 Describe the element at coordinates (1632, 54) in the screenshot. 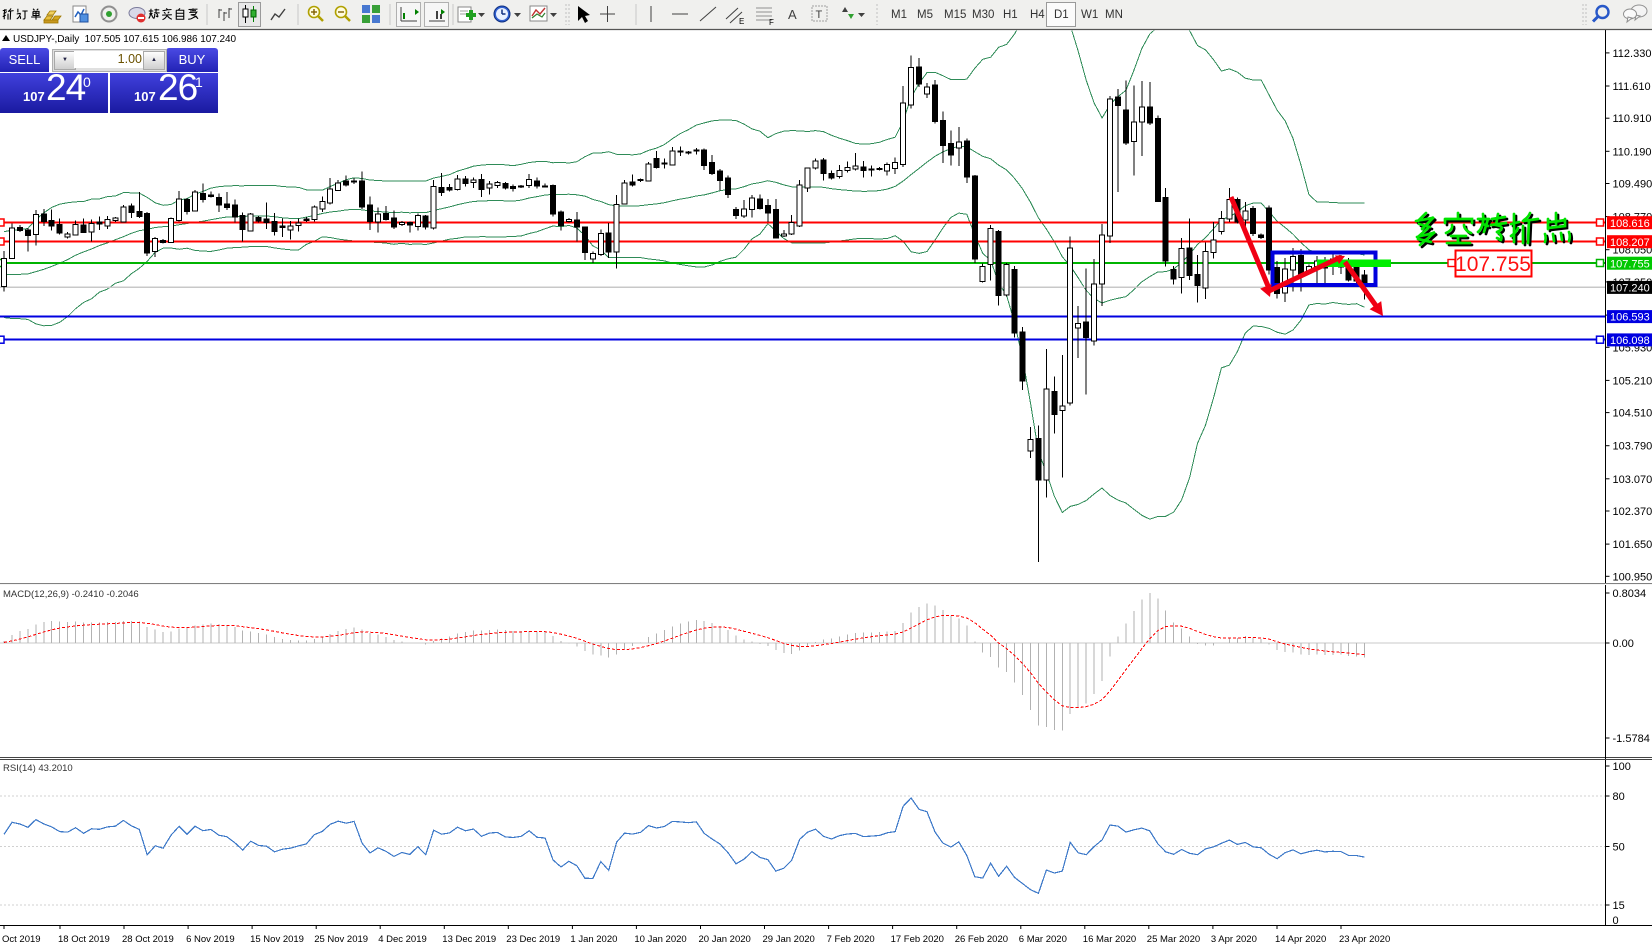

I see `svg-text: 112.330` at that location.